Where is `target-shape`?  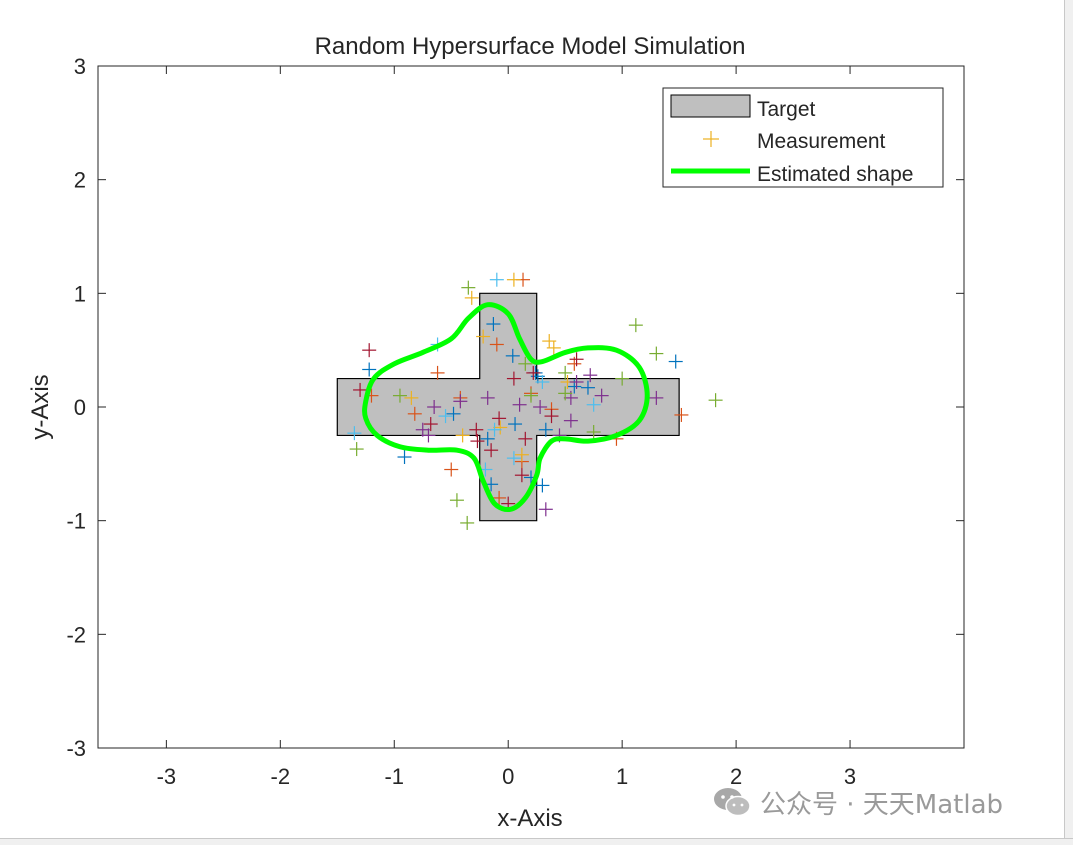
target-shape is located at coordinates (508, 407).